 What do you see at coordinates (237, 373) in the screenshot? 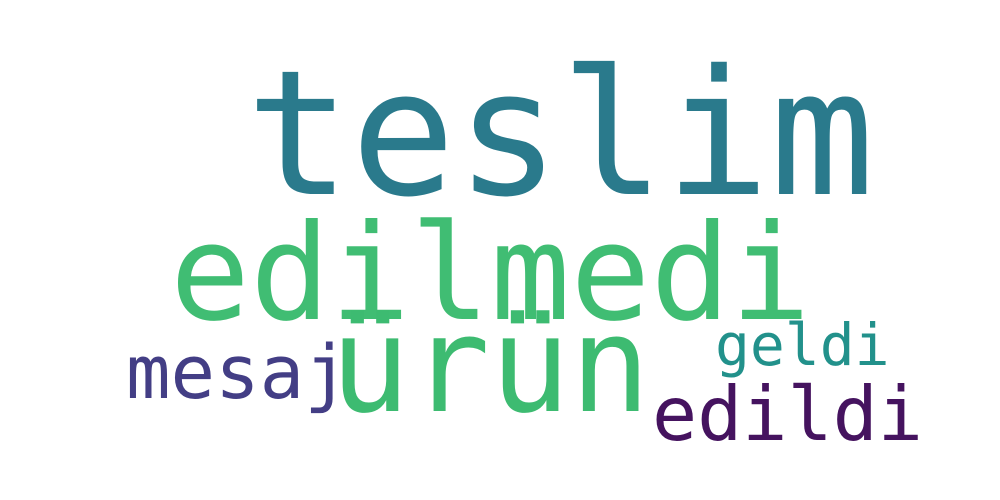
I see `word-mesaj: mesaj` at bounding box center [237, 373].